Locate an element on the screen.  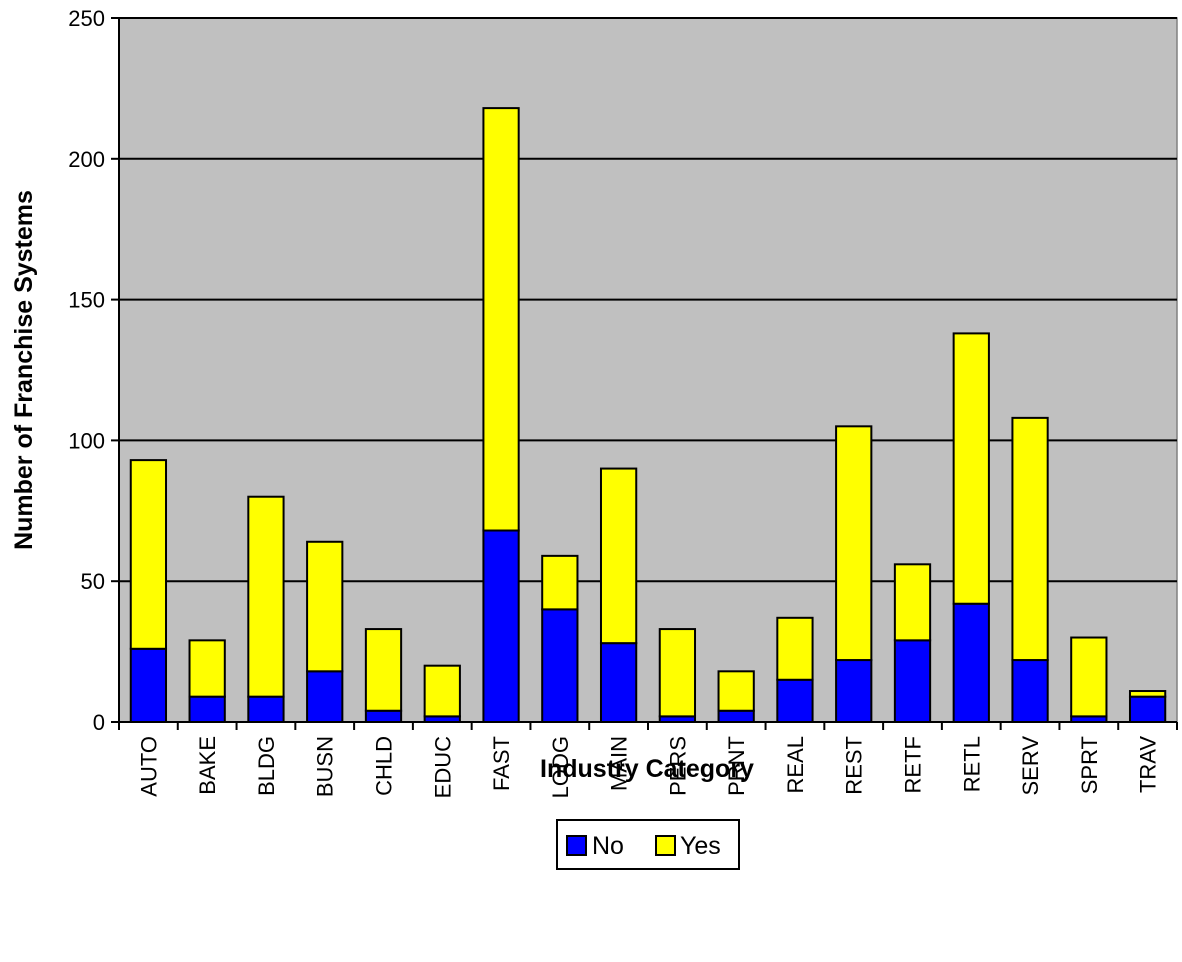
bar-yes-busn is located at coordinates (325, 606).